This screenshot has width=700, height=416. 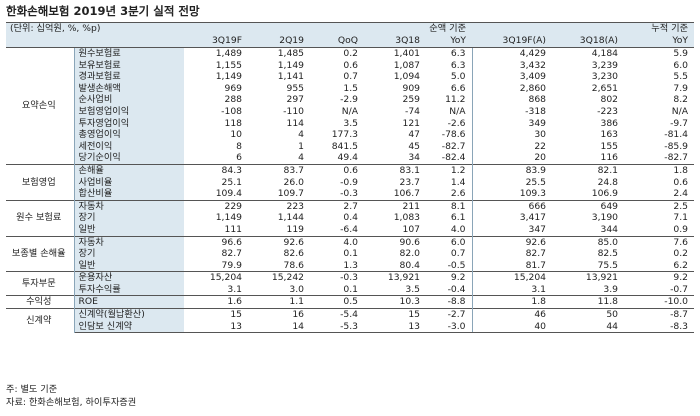 I want to click on table-row: 원수 보험료 자동차 229 223 2.7 211 8.1 666 649 2.5, so click(x=350, y=217).